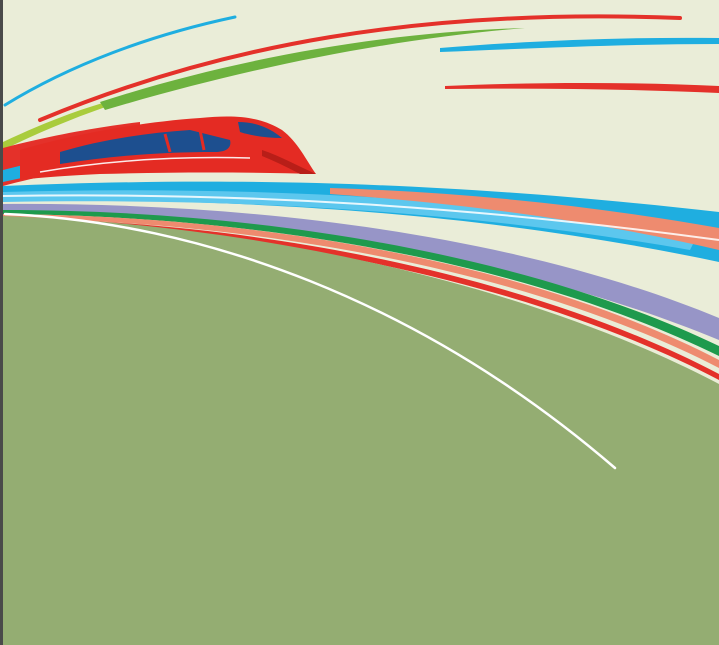 The image size is (719, 645). What do you see at coordinates (579, 44) in the screenshot?
I see `speed-streak-blue-right` at bounding box center [579, 44].